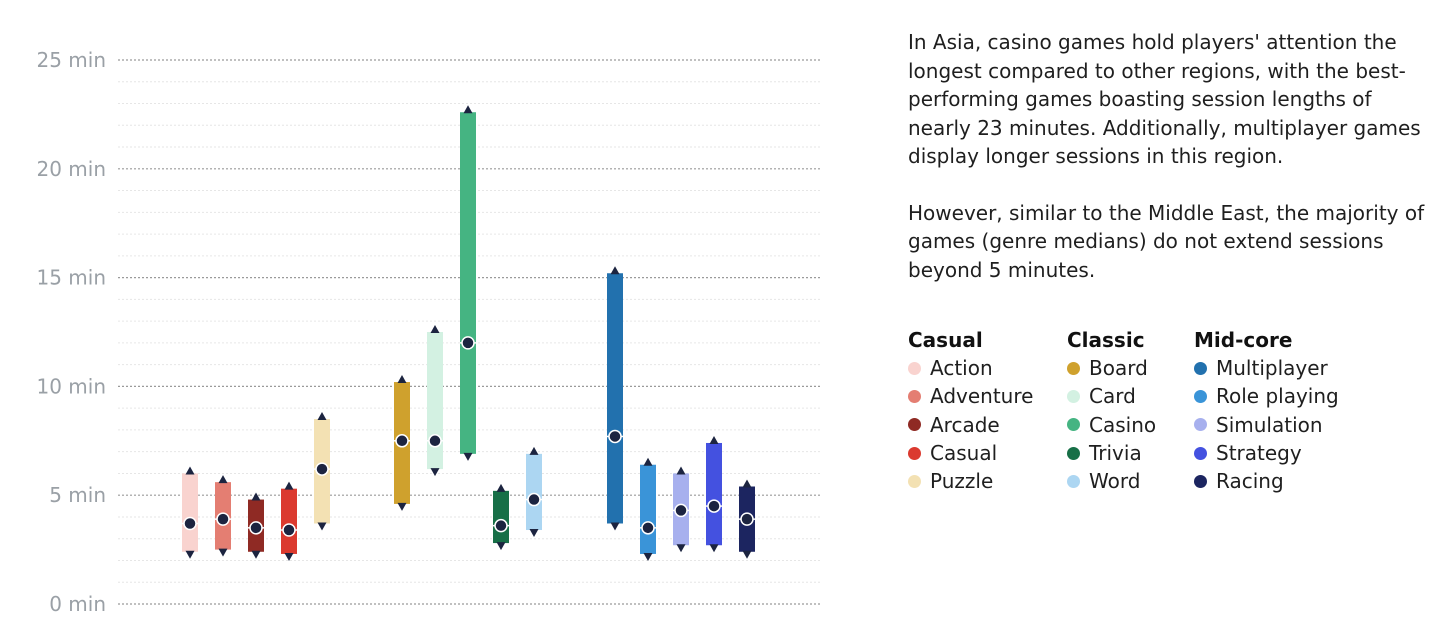 The image size is (1456, 632). I want to click on y-axis-ticks: 25 min 20 min 15 min 10 min 5 min 0 min, so click(71, 332).